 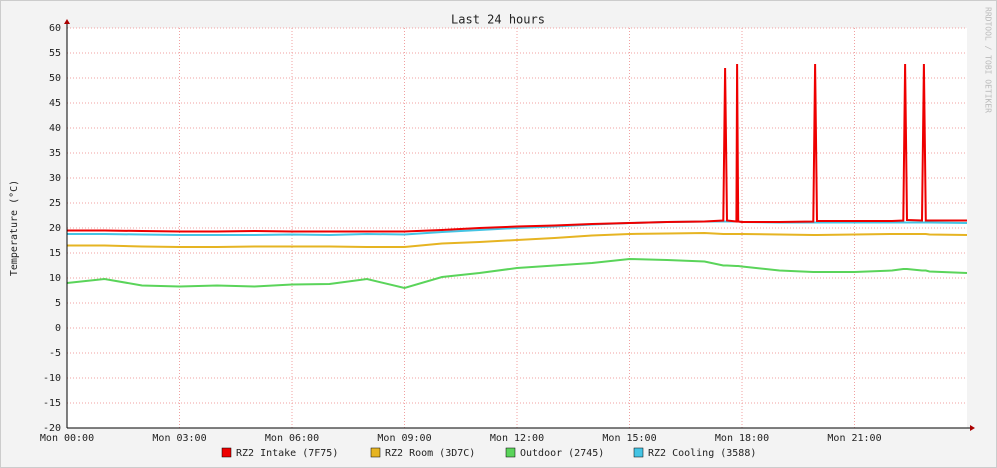 What do you see at coordinates (55, 353) in the screenshot?
I see `y-tick-label: -5` at bounding box center [55, 353].